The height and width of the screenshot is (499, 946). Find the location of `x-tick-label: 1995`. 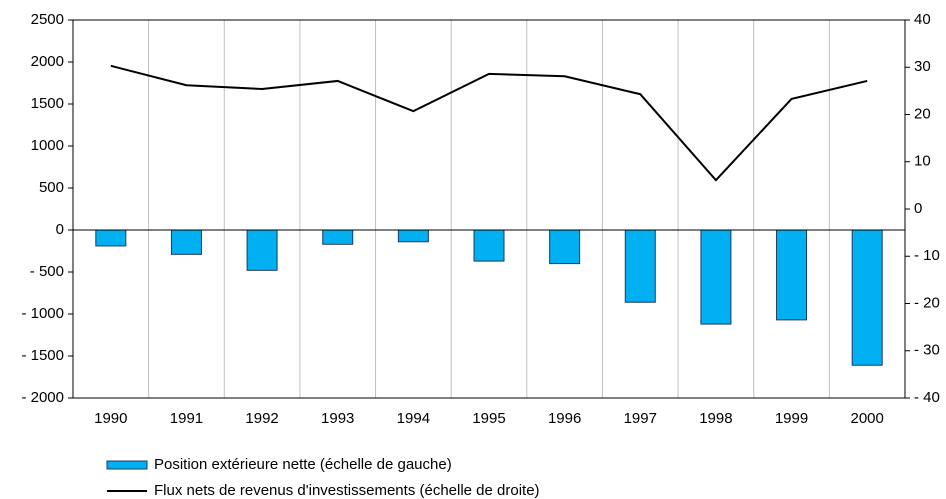

x-tick-label: 1995 is located at coordinates (488, 418).